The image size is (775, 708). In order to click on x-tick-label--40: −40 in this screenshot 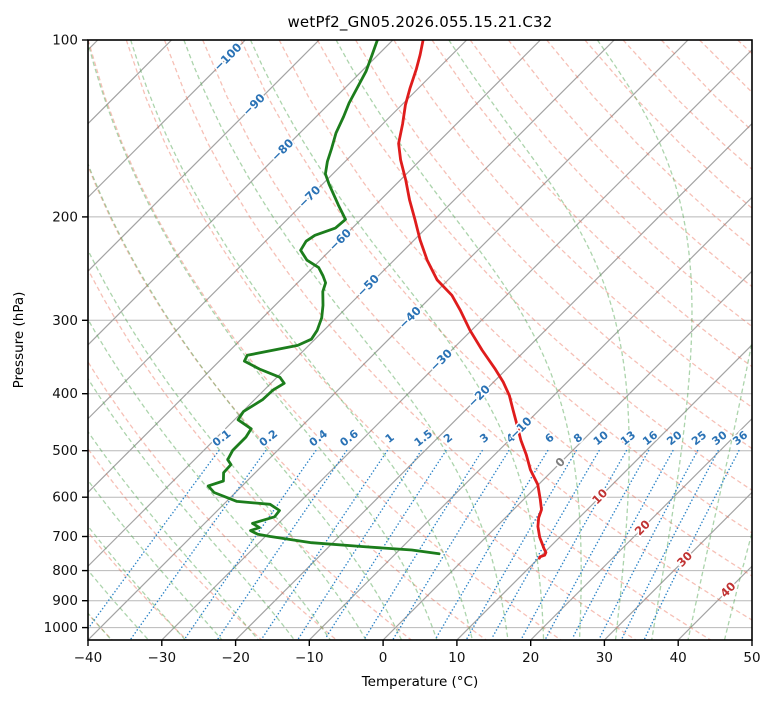, I will do `click(88, 658)`.